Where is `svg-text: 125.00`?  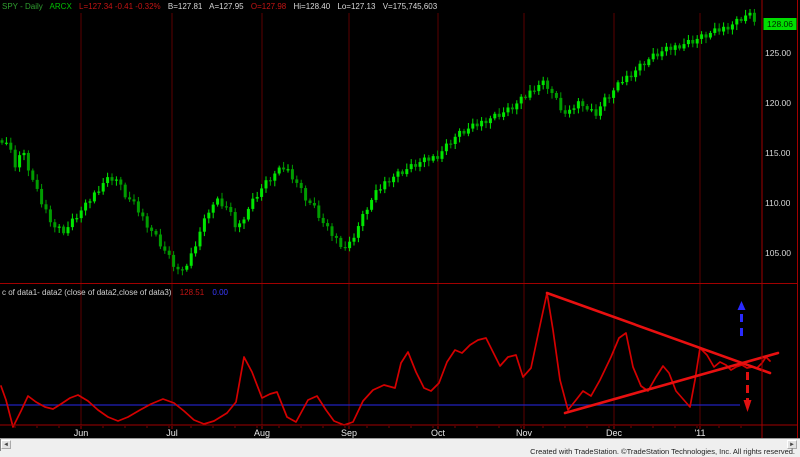 svg-text: 125.00 is located at coordinates (778, 53).